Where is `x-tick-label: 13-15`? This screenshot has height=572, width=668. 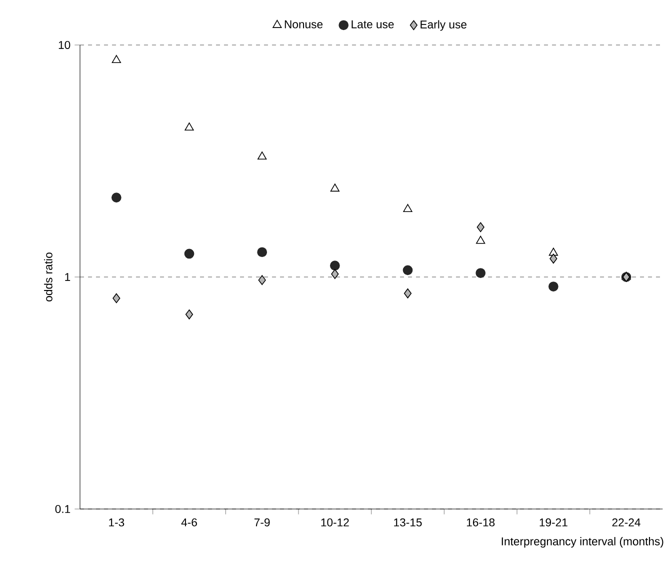
x-tick-label: 13-15 is located at coordinates (408, 522).